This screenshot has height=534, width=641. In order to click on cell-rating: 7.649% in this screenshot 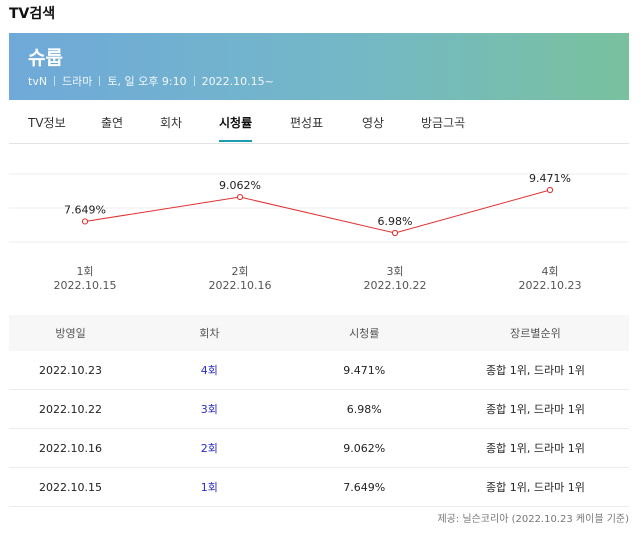, I will do `click(364, 487)`.